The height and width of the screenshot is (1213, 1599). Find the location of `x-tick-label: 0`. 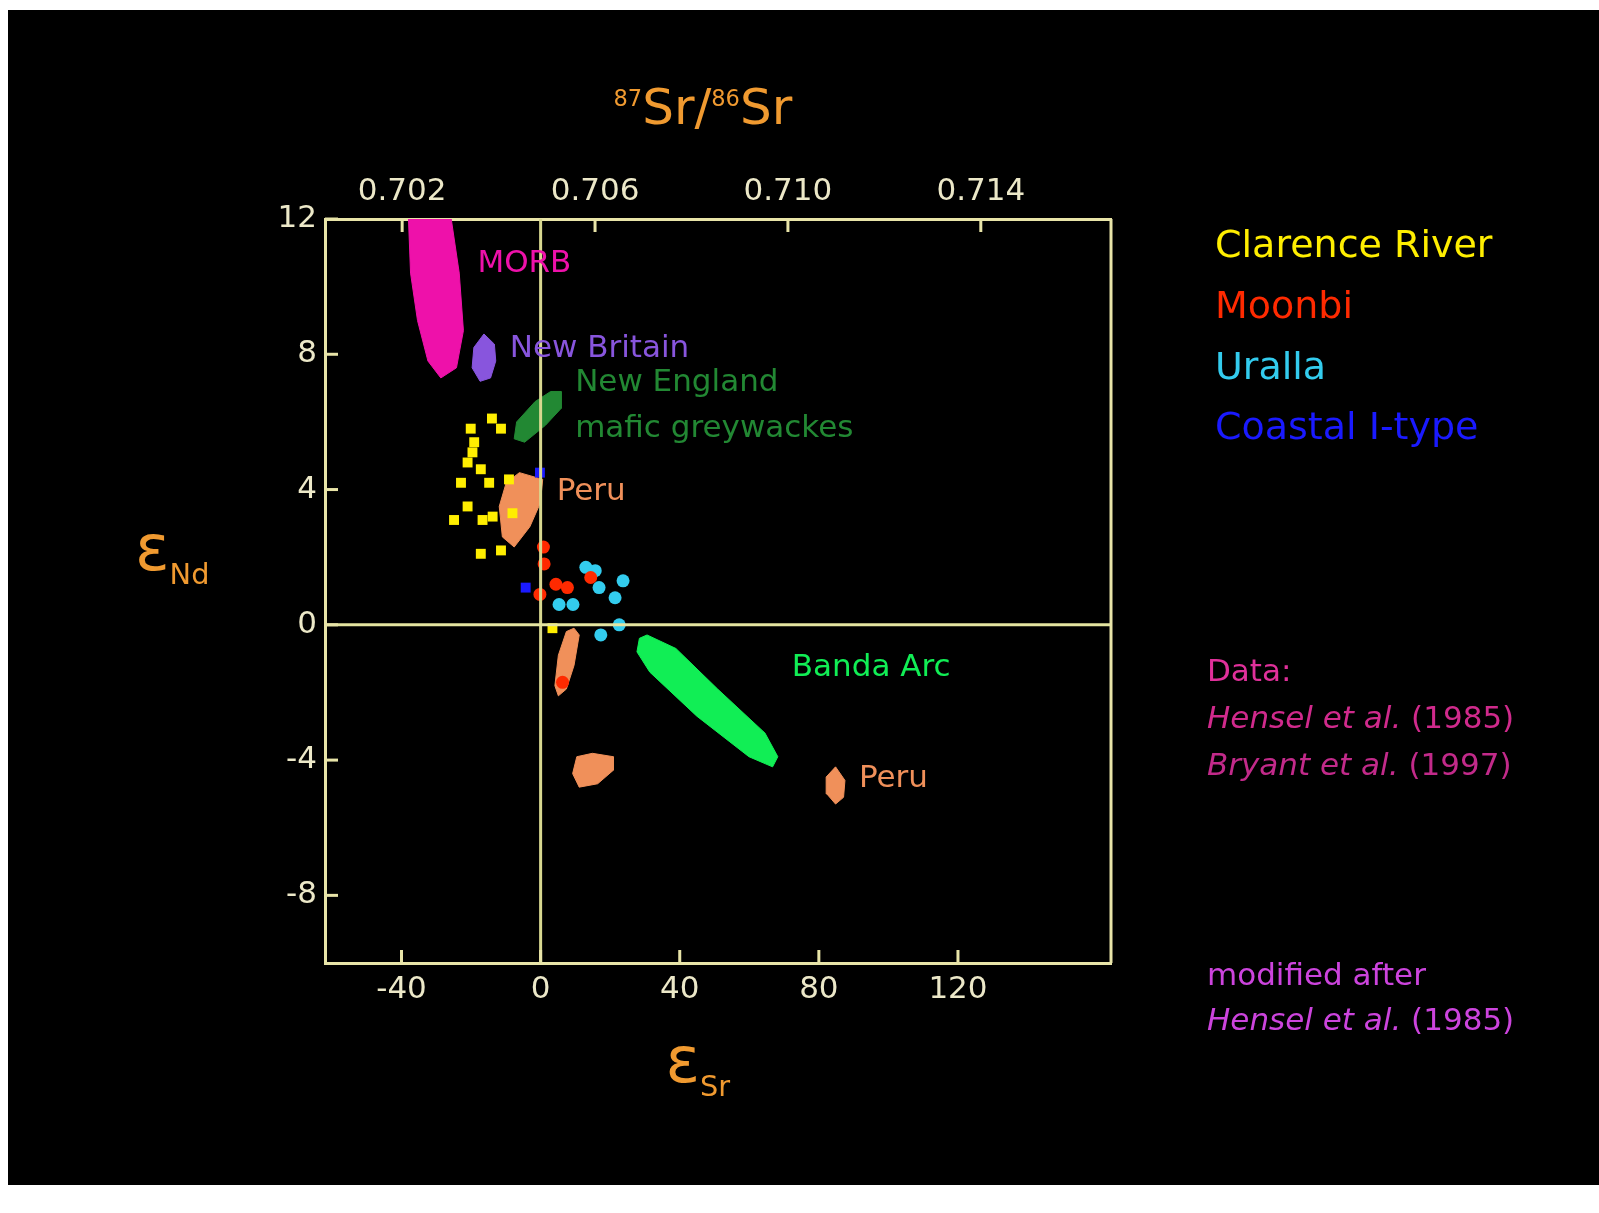

x-tick-label: 0 is located at coordinates (540, 986).